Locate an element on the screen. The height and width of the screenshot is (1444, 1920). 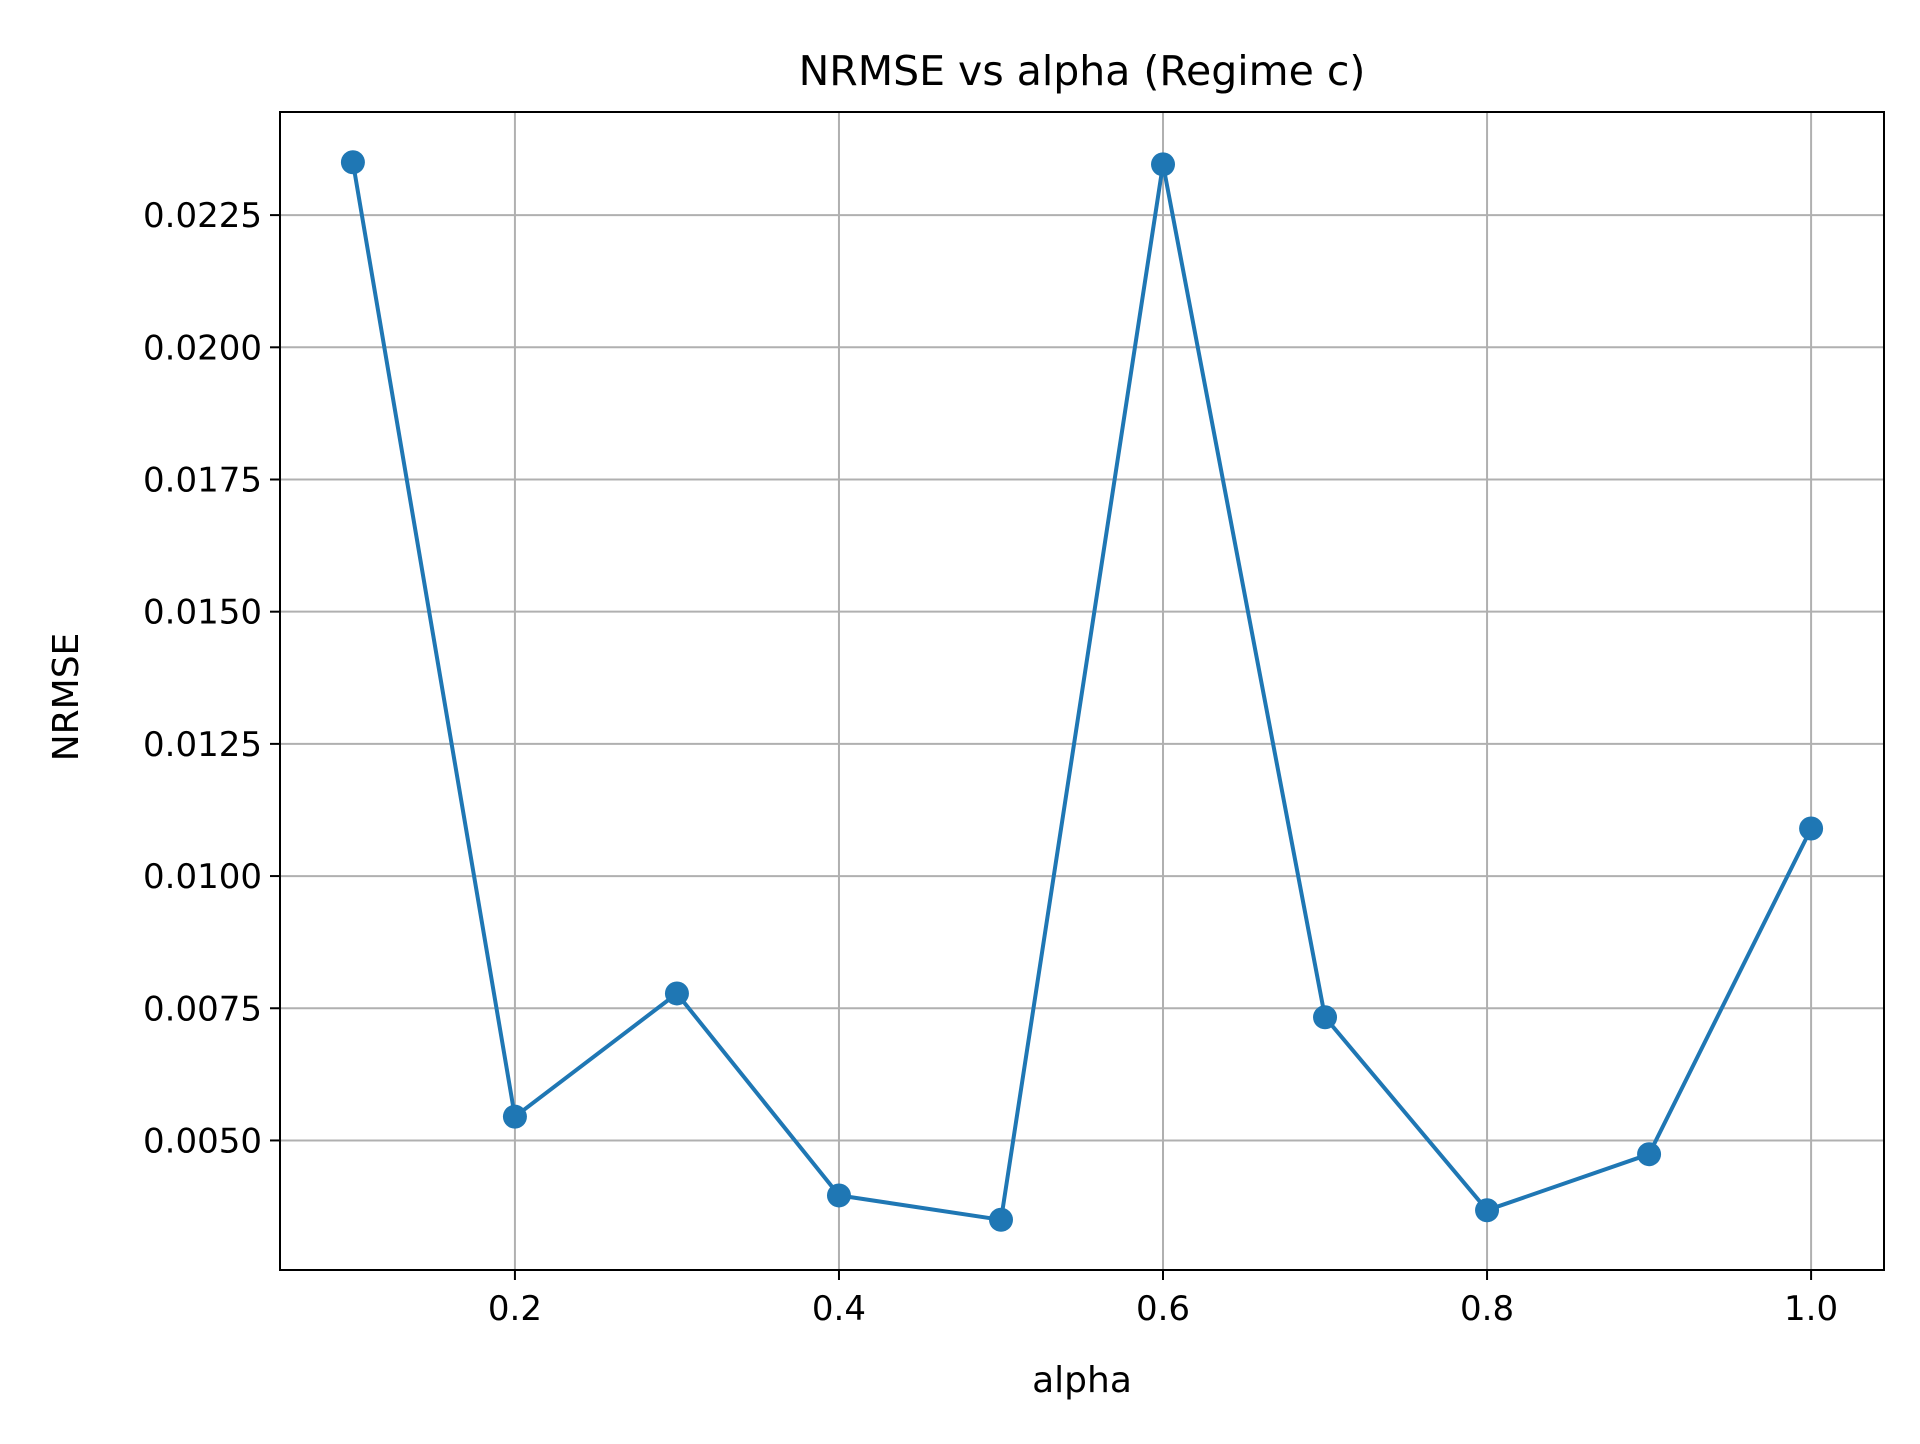
x-tick-label: 0.8 is located at coordinates (1487, 1309).